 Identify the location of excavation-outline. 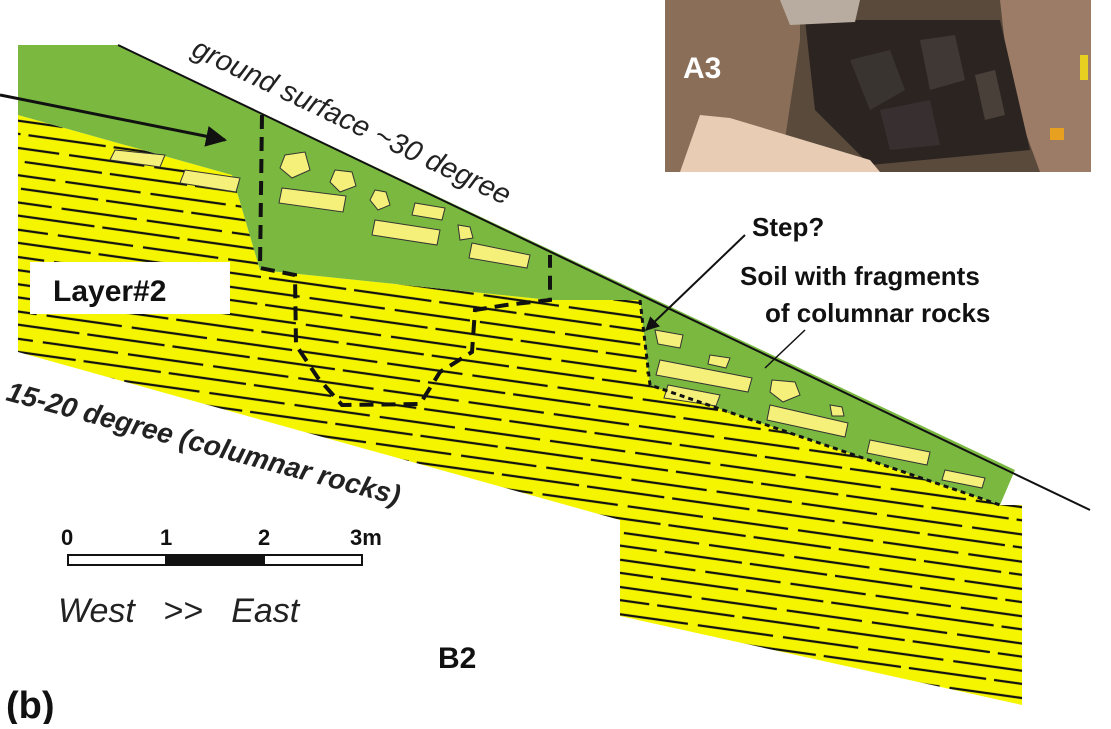
(404, 261).